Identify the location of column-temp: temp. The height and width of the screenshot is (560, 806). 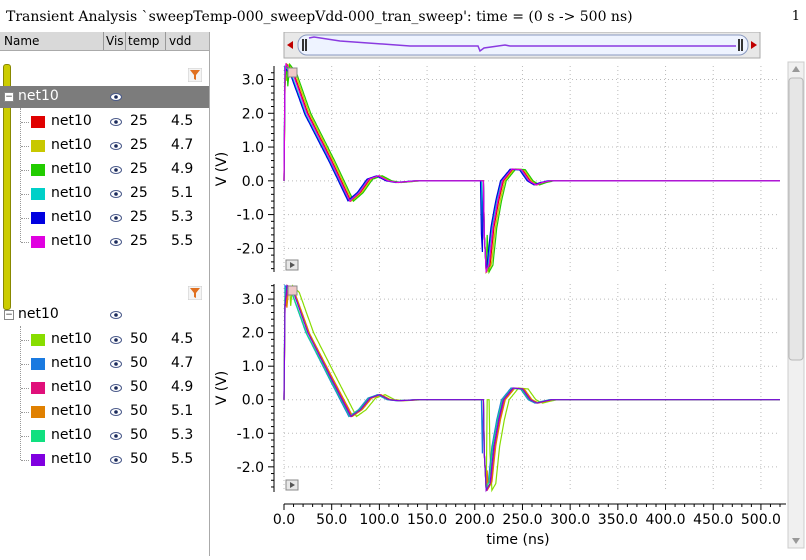
(143, 41).